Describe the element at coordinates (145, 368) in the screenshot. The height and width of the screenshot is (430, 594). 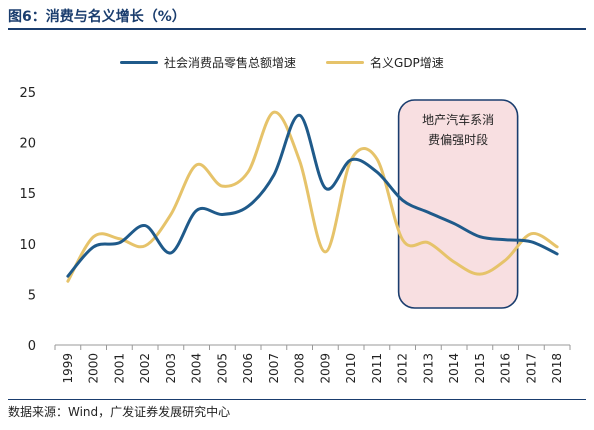
I see `x-tick-label: 2002` at that location.